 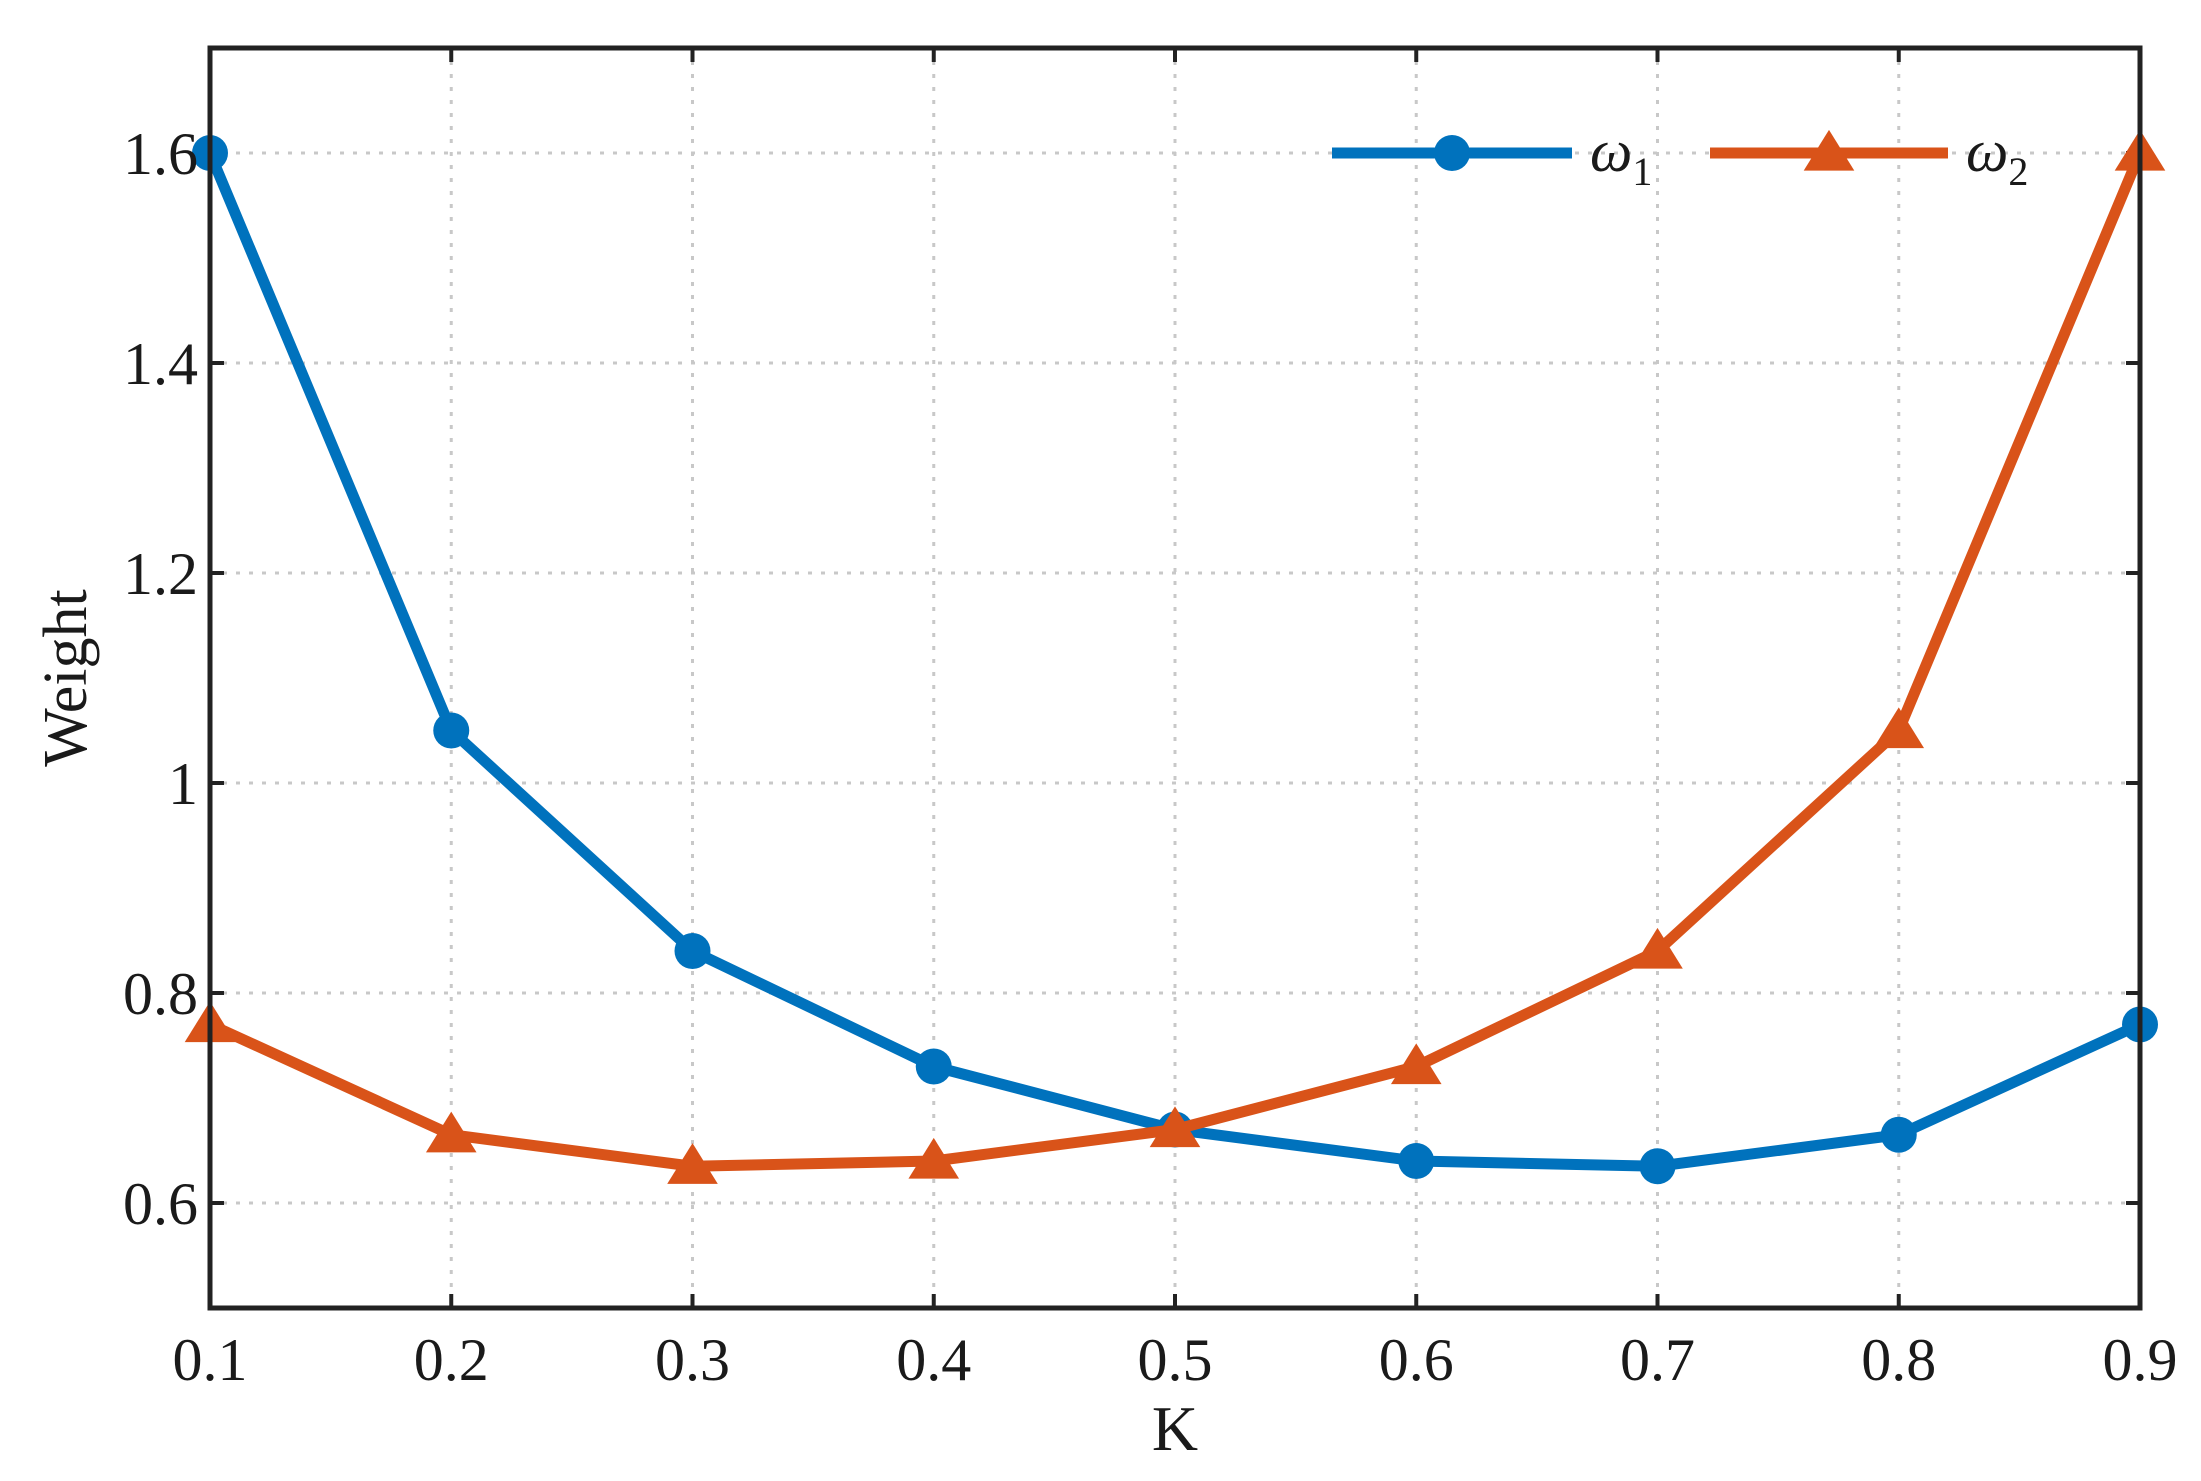 I want to click on x-tick-label: 0.9, so click(x=2140, y=1360).